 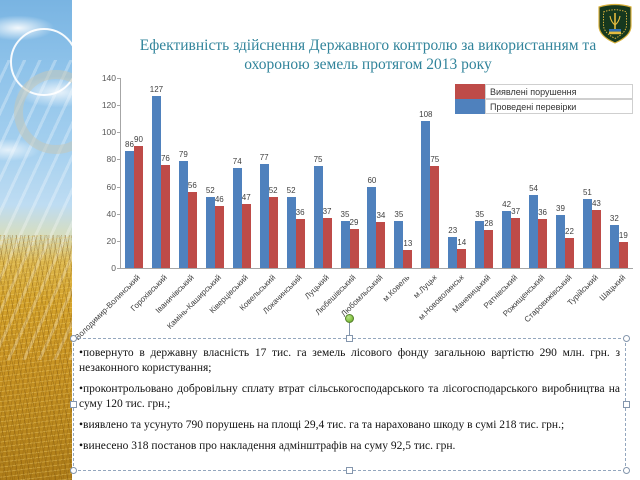 What do you see at coordinates (349, 329) in the screenshot?
I see `rotation-handle-stem` at bounding box center [349, 329].